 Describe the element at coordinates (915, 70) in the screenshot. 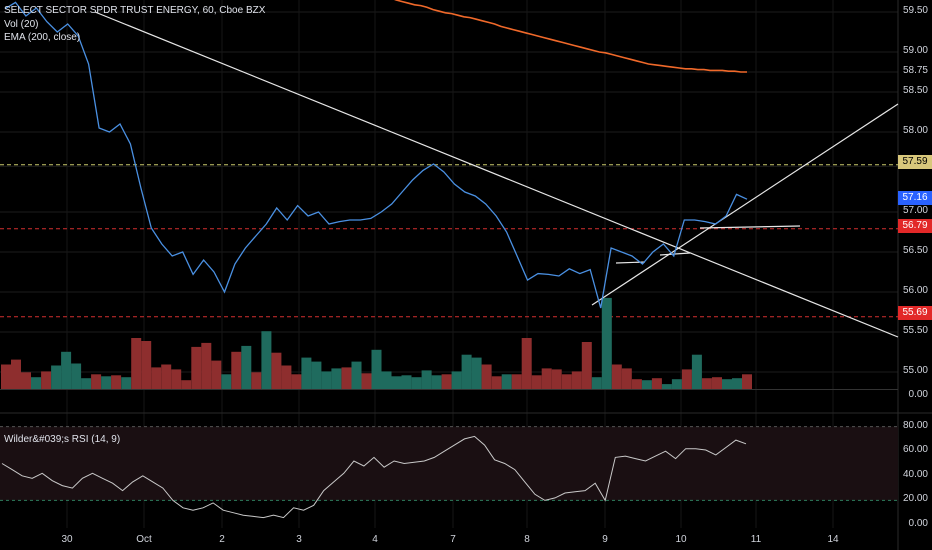

I see `price-tick-label: 58.75` at that location.